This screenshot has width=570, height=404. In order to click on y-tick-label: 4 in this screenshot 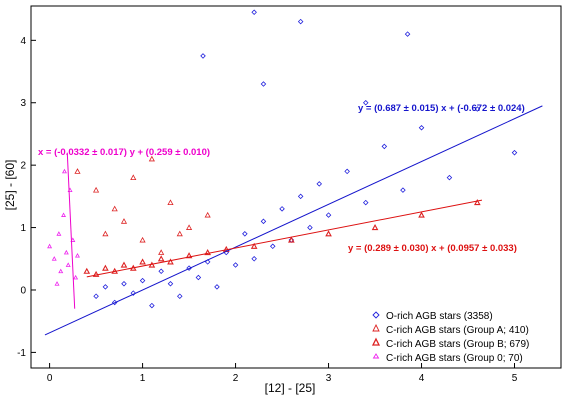, I will do `click(23, 41)`.